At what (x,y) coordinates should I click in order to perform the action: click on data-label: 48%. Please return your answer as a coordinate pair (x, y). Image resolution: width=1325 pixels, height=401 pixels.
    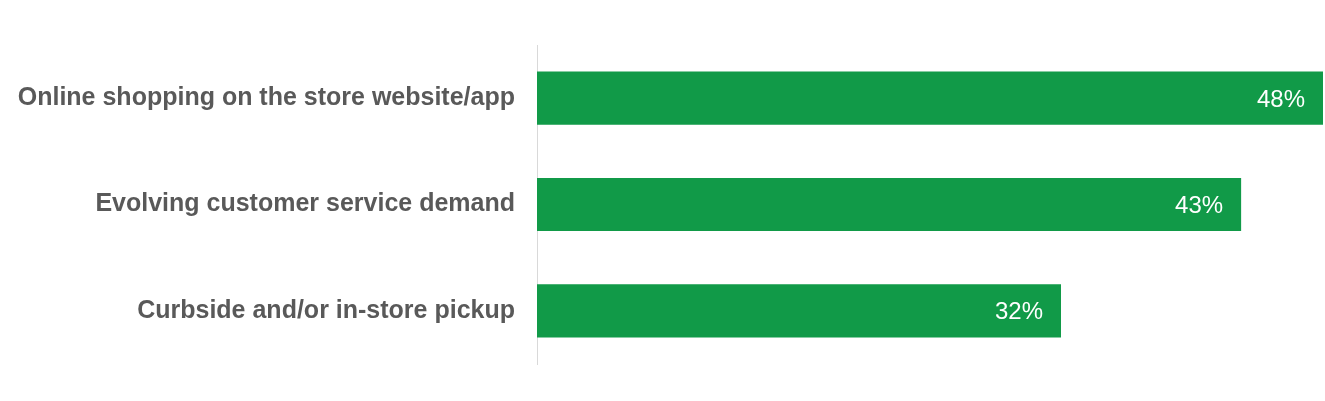
    Looking at the image, I should click on (1280, 98).